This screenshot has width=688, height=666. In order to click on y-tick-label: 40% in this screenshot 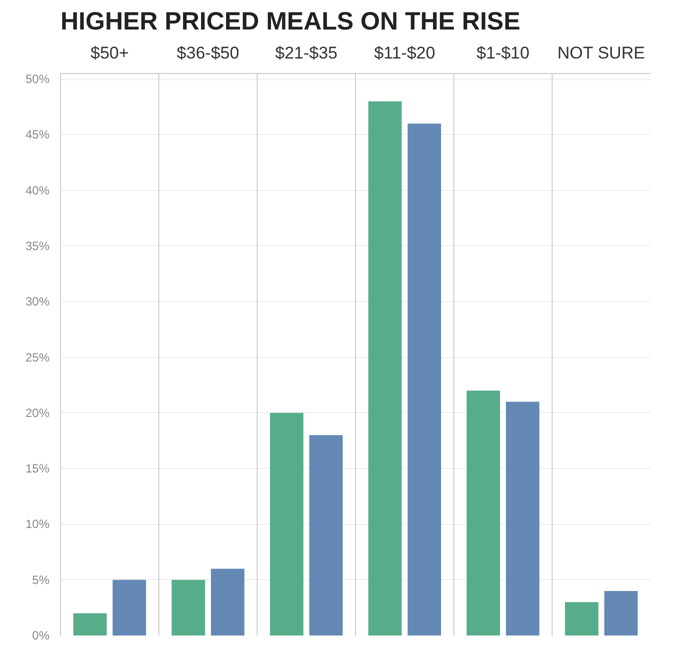, I will do `click(37, 190)`.